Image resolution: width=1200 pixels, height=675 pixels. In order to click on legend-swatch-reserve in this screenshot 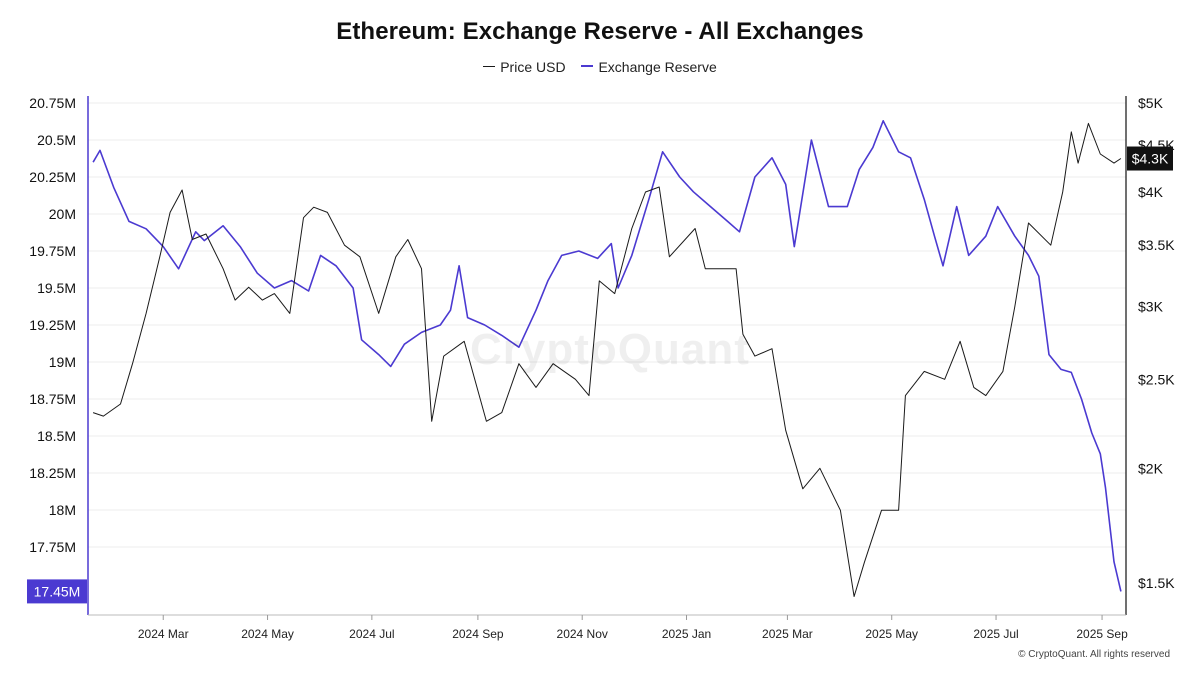, I will do `click(587, 66)`.